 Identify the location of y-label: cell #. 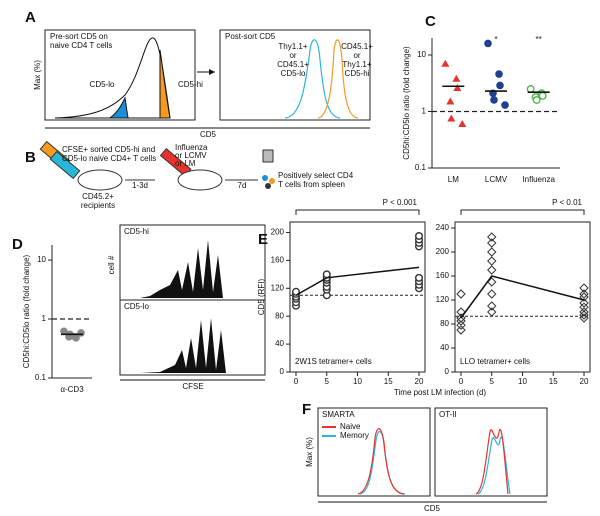
(111, 264).